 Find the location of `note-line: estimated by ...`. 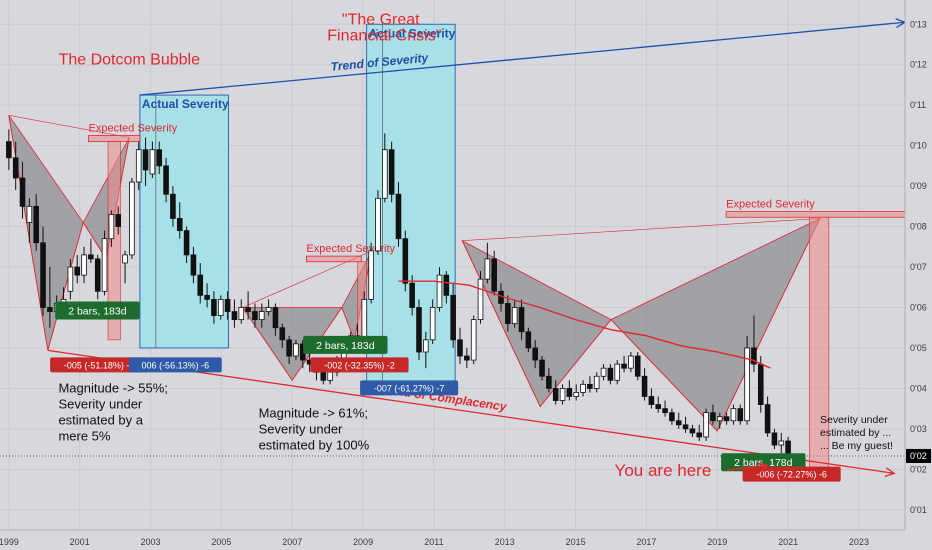

note-line: estimated by ... is located at coordinates (855, 433).